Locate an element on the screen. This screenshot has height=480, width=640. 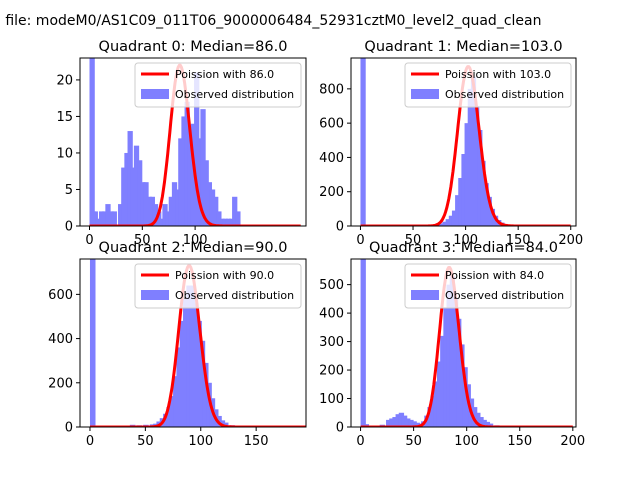
legend: Poission with 86.0 Observed distribution is located at coordinates (218, 85).